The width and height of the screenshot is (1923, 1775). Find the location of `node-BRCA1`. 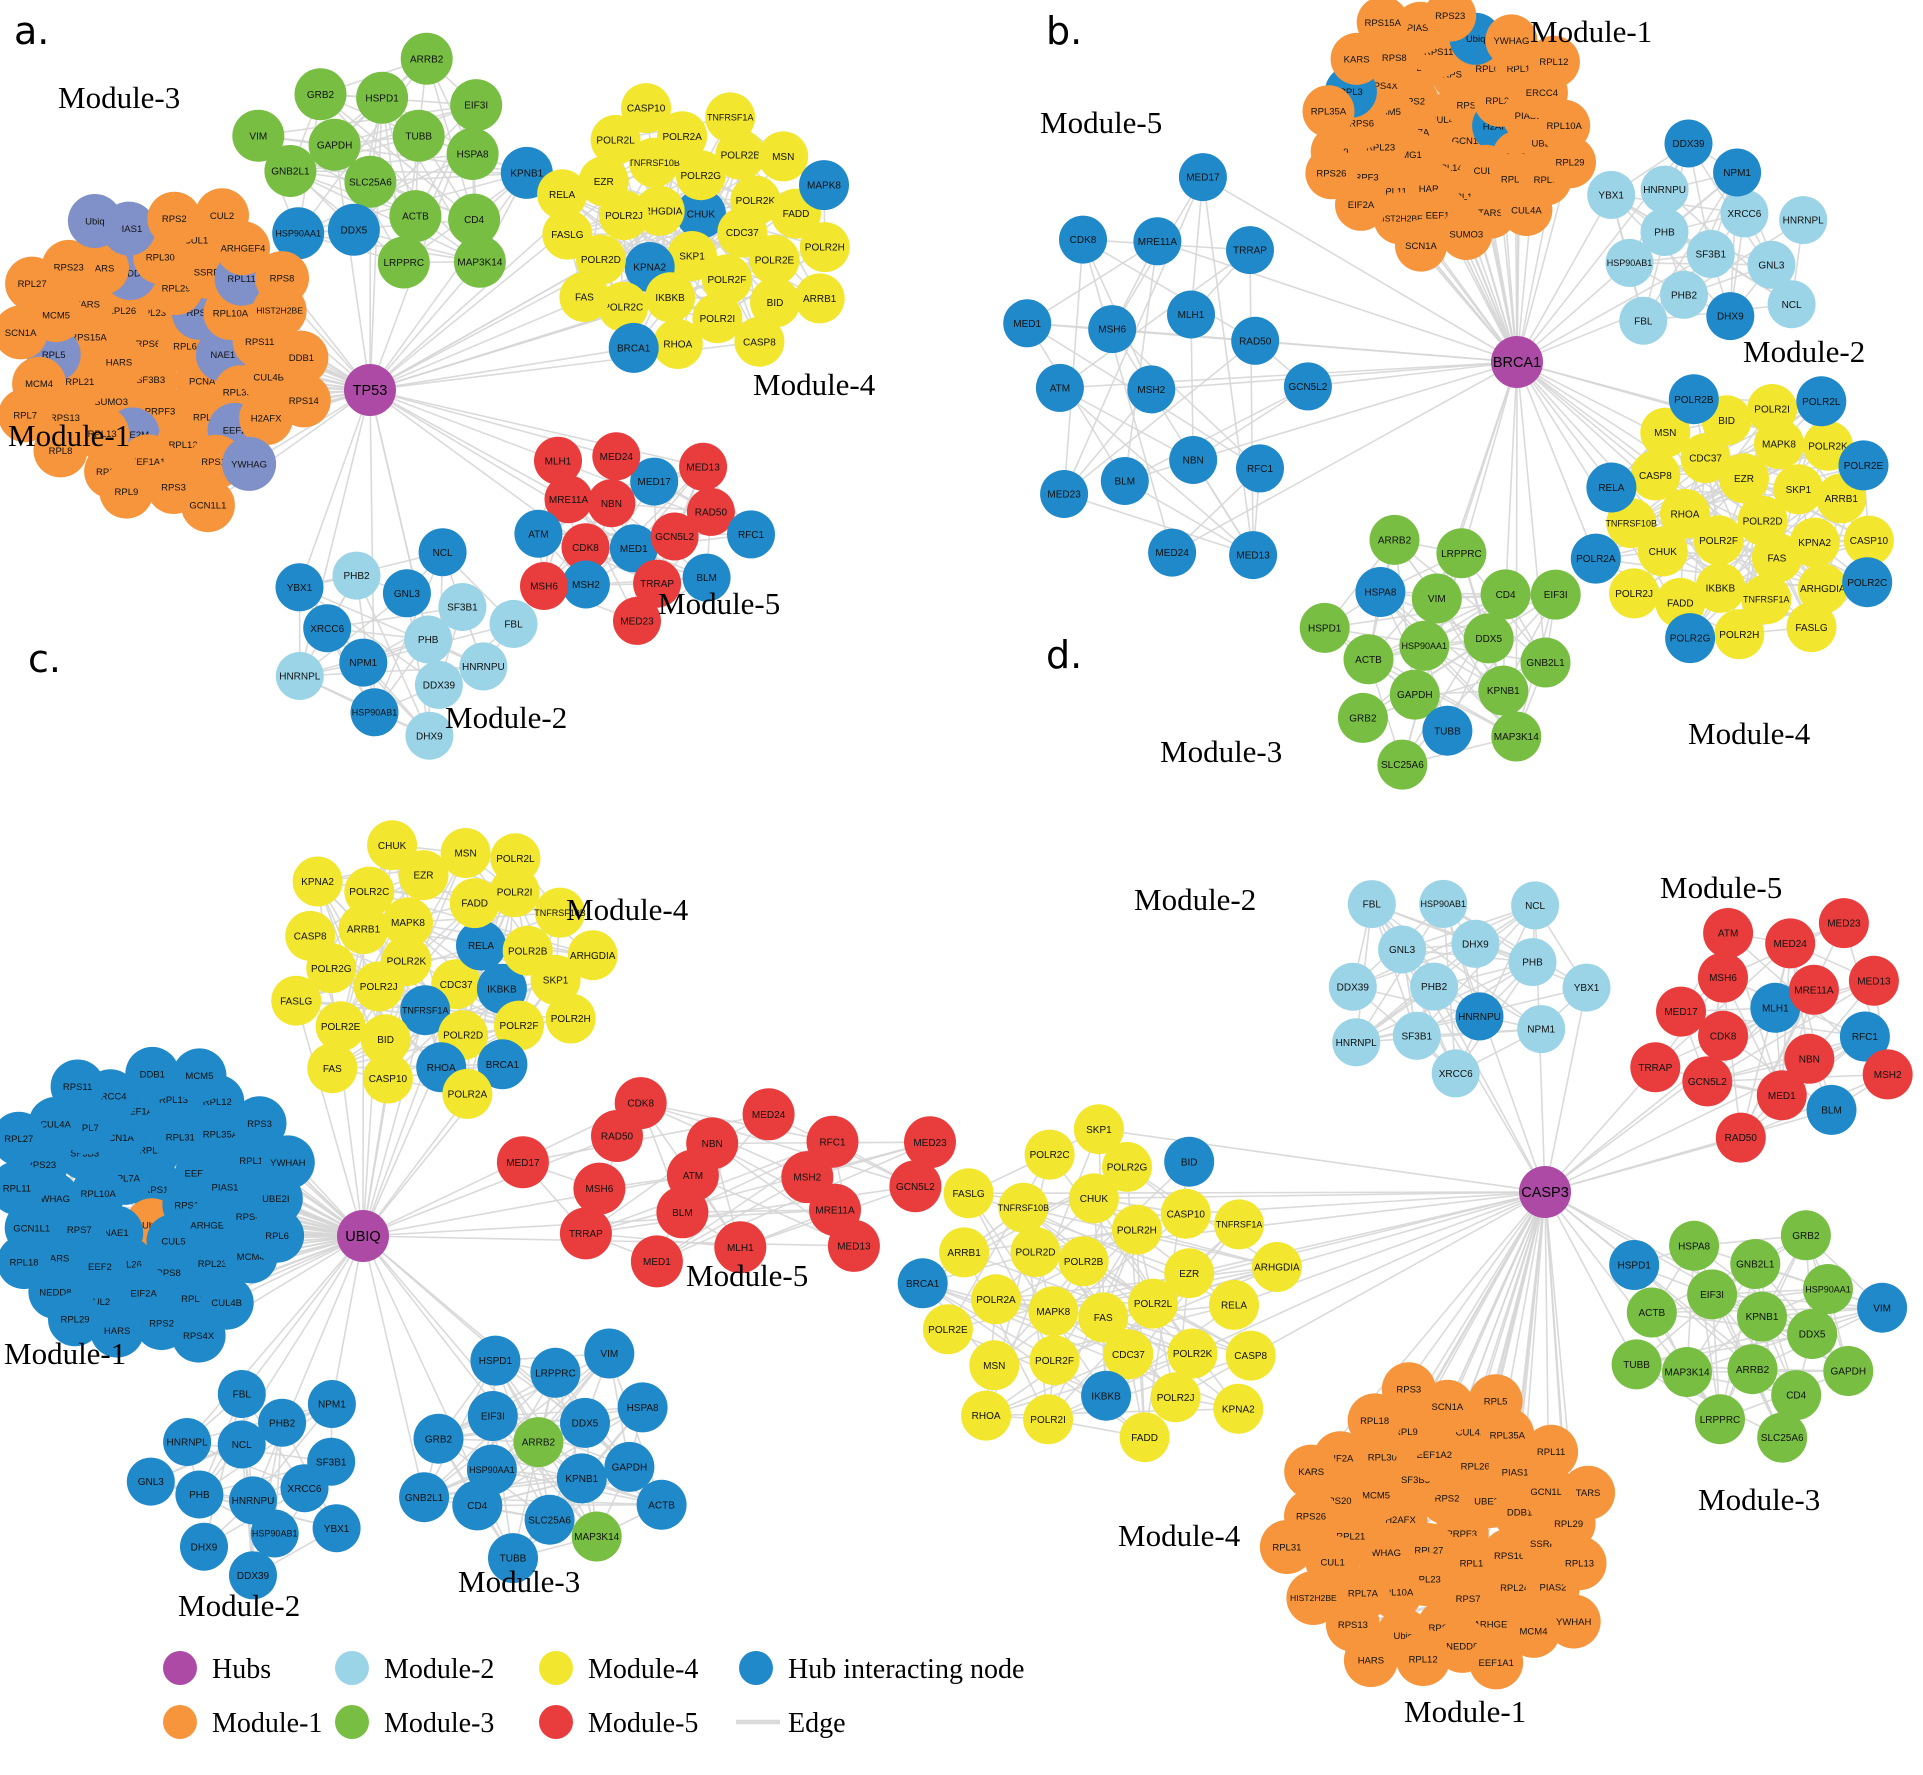

node-BRCA1 is located at coordinates (922, 1283).